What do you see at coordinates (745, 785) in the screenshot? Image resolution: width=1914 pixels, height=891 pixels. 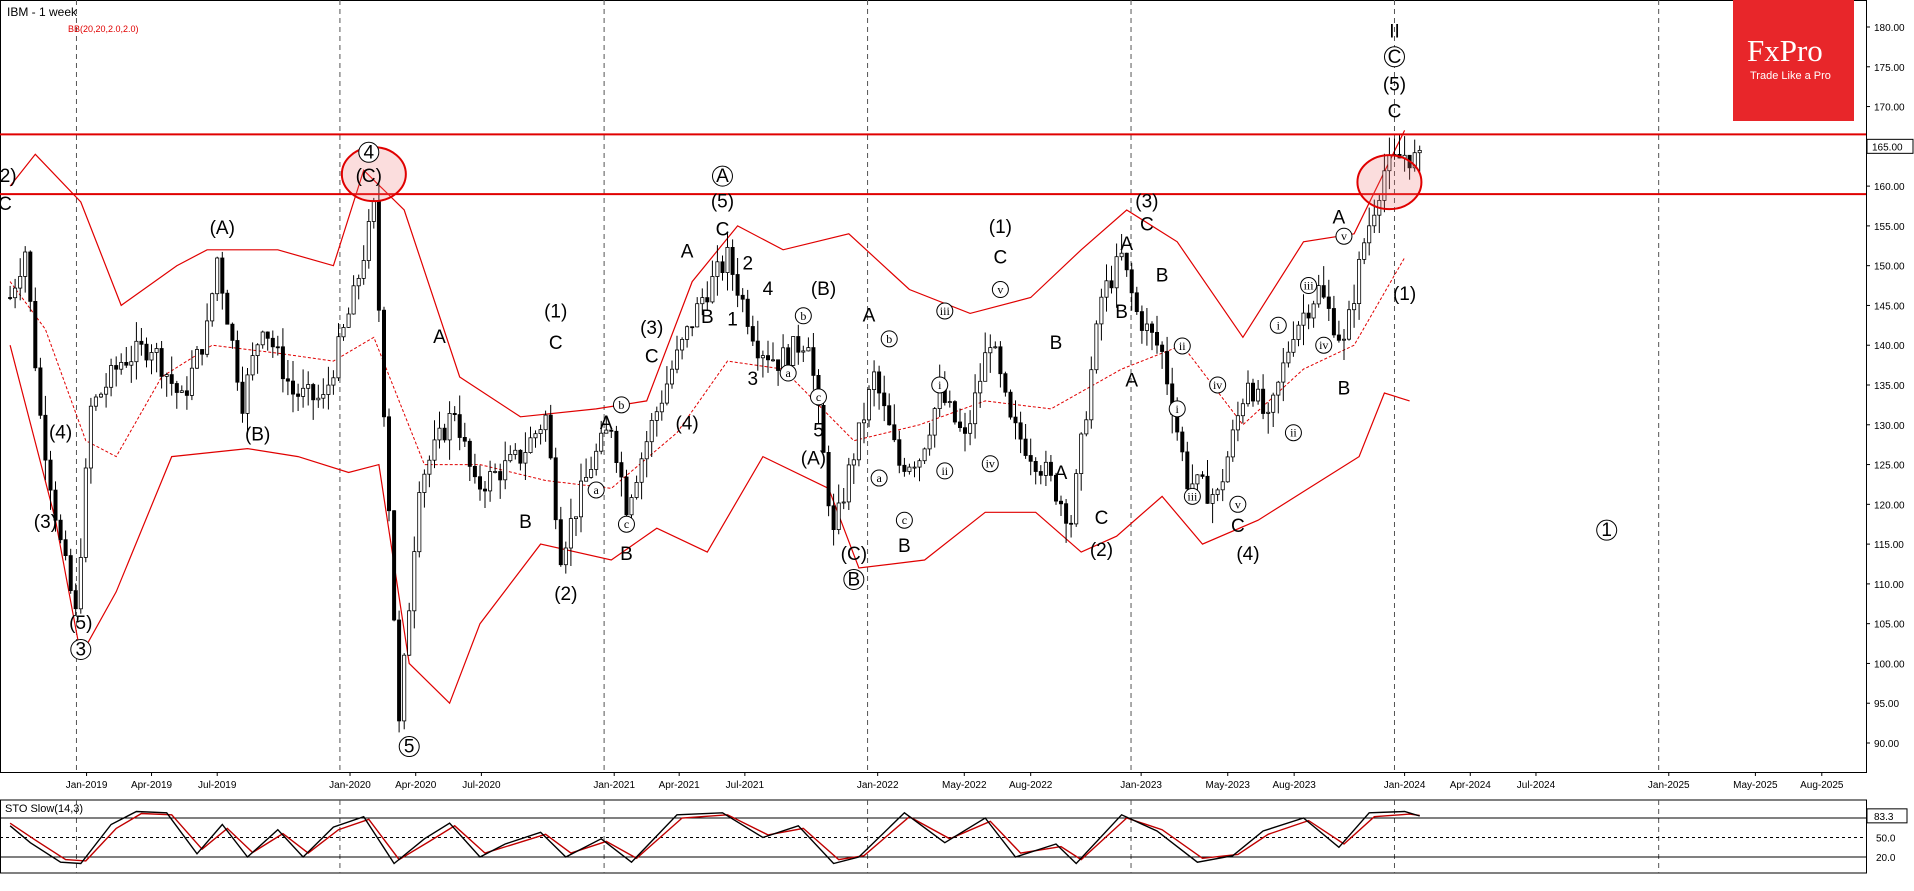 I see `time-tick-label: Jul-2021` at bounding box center [745, 785].